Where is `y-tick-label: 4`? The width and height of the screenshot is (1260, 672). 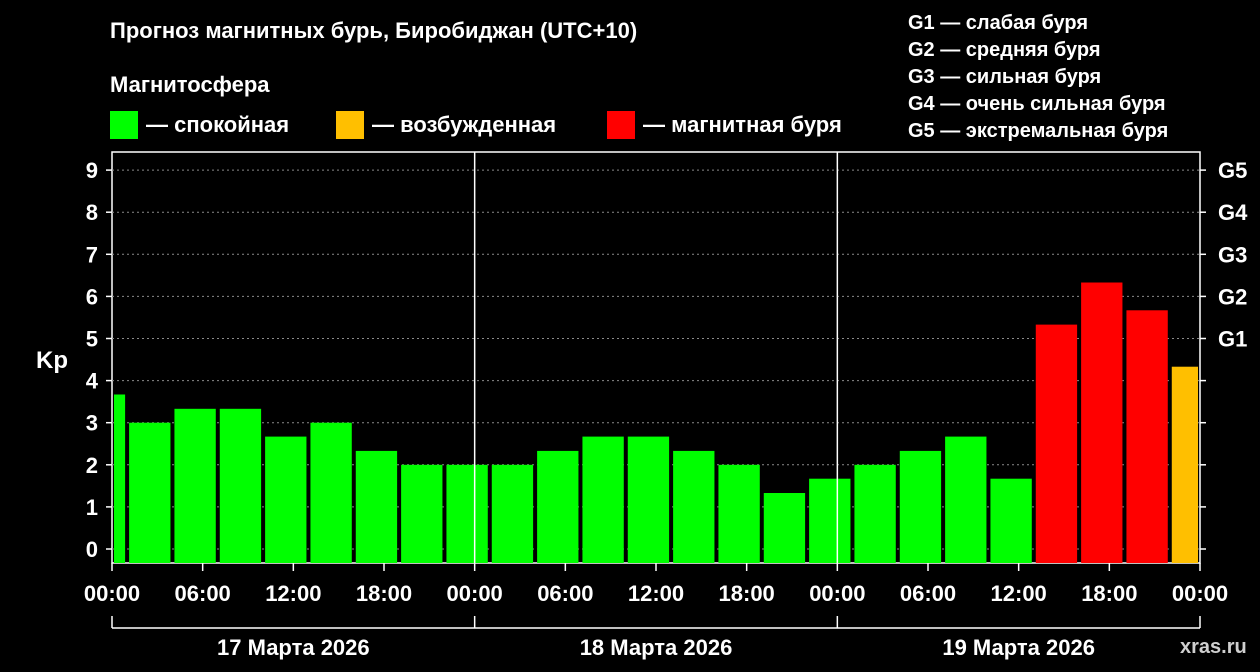
y-tick-label: 4 is located at coordinates (92, 381).